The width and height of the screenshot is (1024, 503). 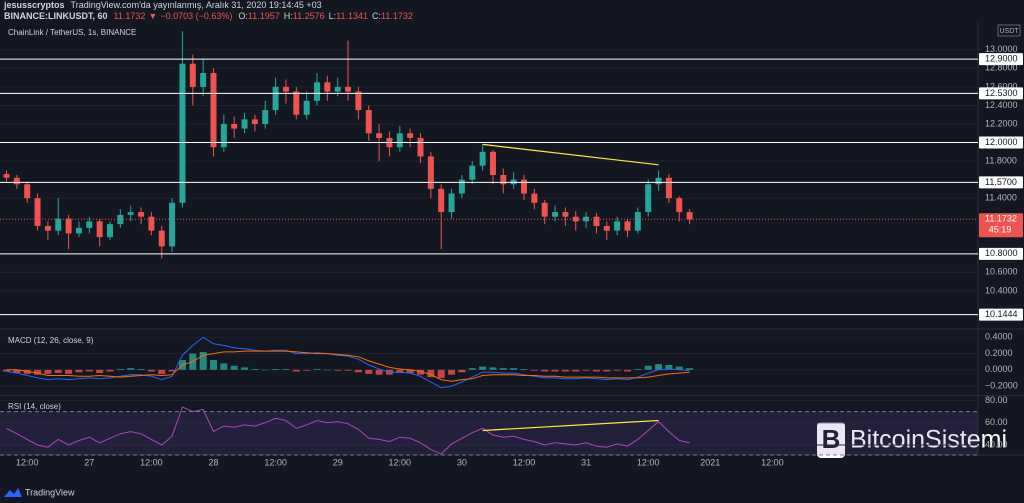 I want to click on trend-line, so click(x=570, y=154).